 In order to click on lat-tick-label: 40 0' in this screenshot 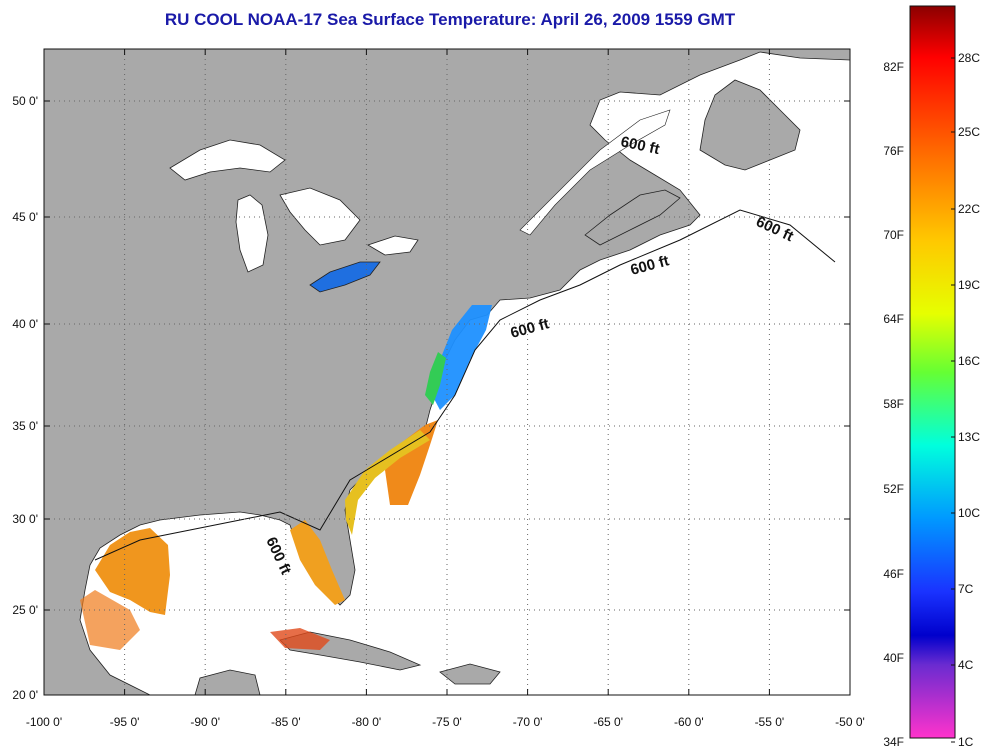, I will do `click(25, 324)`.